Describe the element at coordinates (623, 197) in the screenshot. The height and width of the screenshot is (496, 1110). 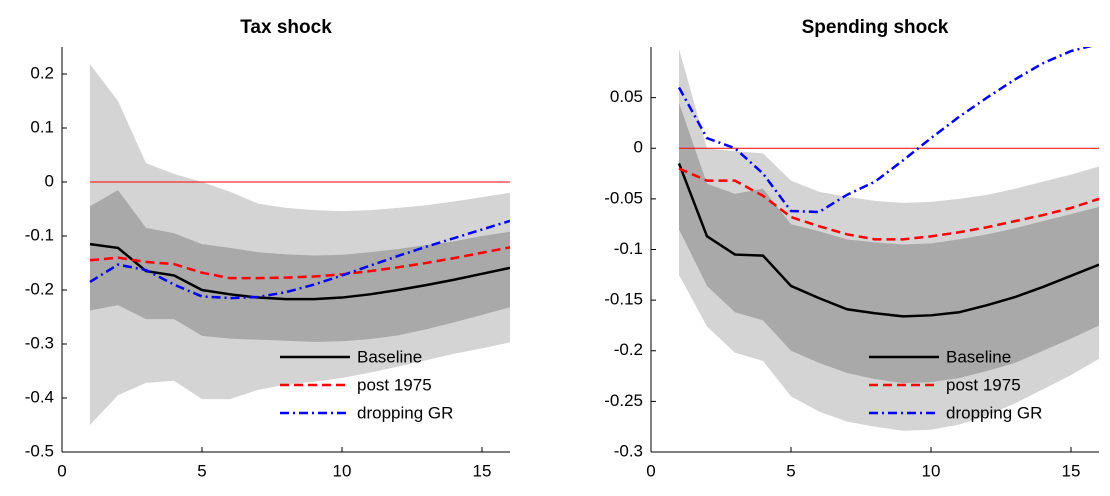
I see `y-tick-label: -0.05` at that location.